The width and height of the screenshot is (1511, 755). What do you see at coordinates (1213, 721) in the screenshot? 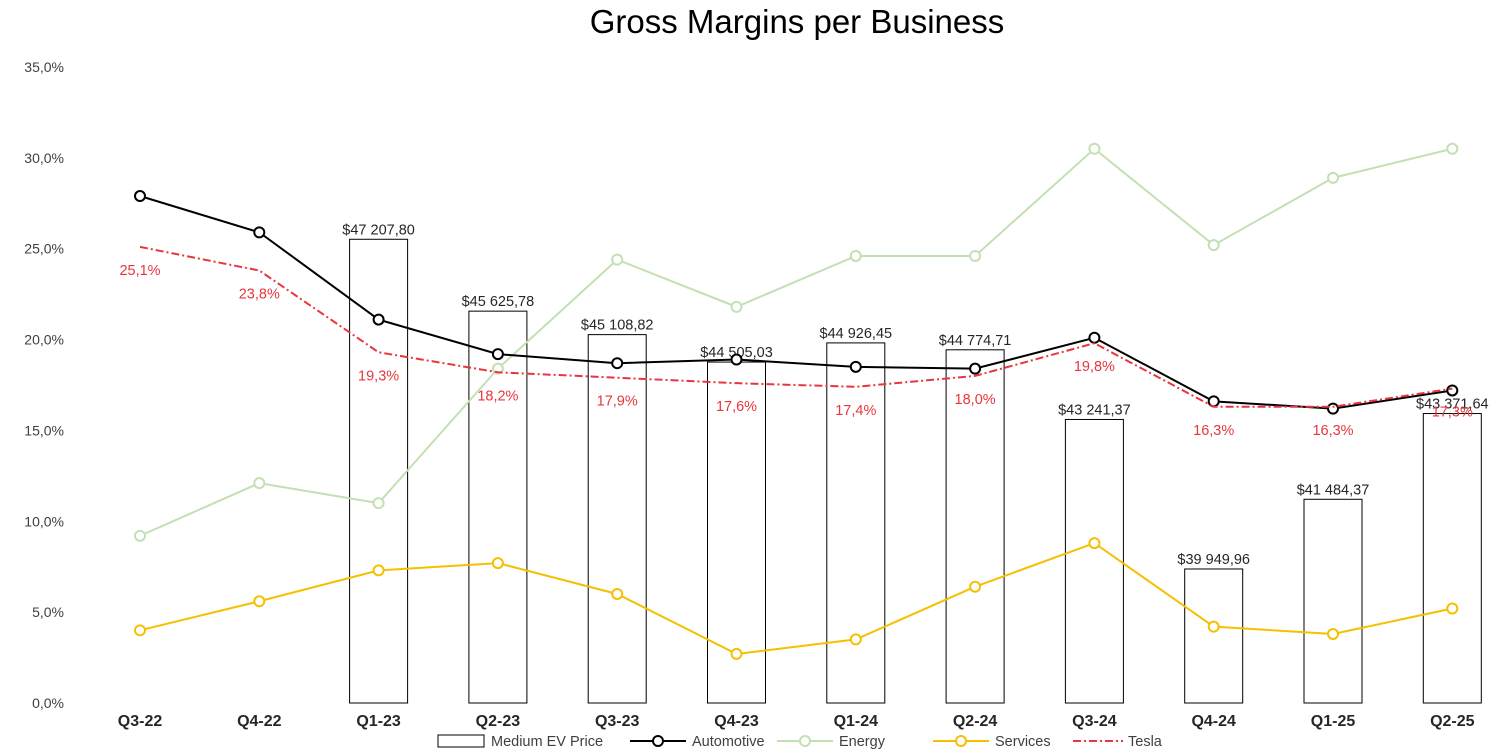
I see `x-tick-q4-24: Q4-24` at bounding box center [1213, 721].